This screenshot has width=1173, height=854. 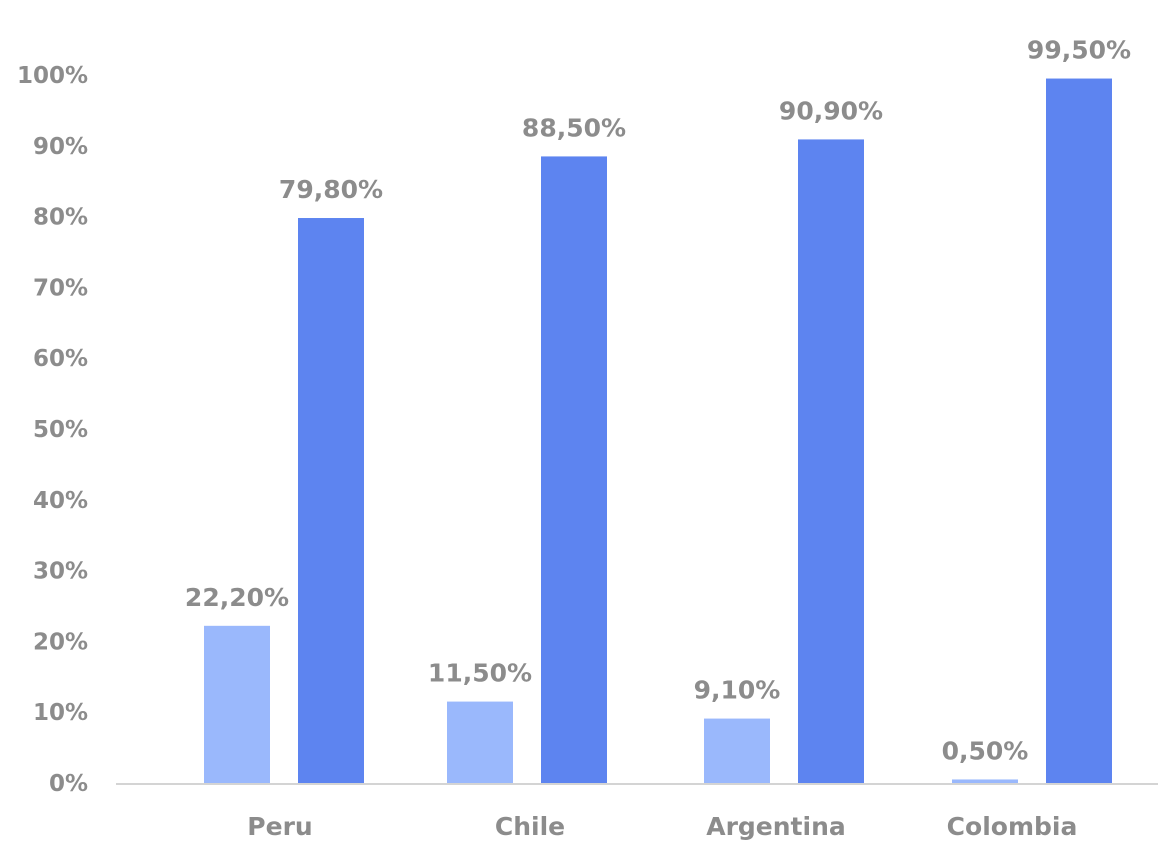 I want to click on y-axis: 0% 10% 20% 30% 40% 50% 60% 70% 80% 90% 100%, so click(x=52, y=430).